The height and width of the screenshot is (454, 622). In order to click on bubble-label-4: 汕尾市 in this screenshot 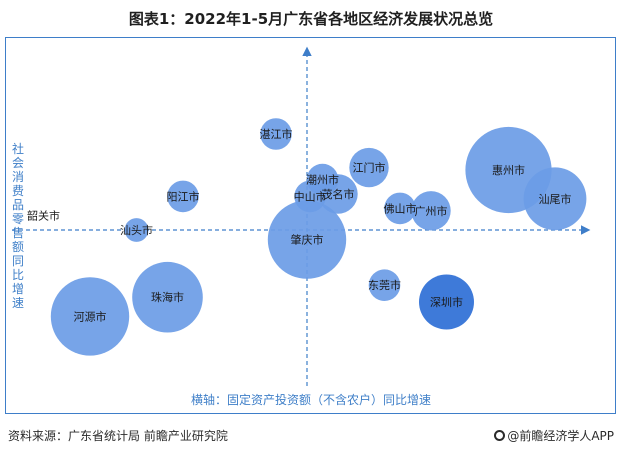, I will do `click(555, 199)`.